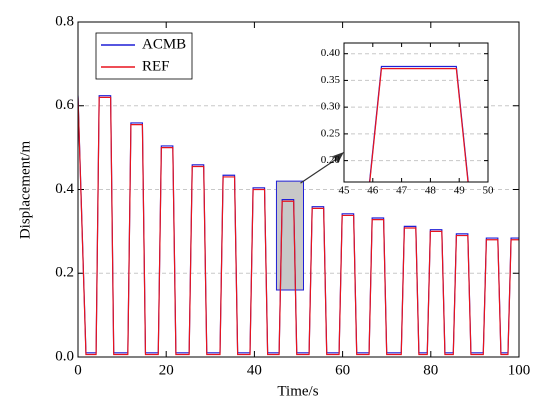 This screenshot has height=410, width=550. I want to click on y-tick-label: 0.20, so click(331, 160).